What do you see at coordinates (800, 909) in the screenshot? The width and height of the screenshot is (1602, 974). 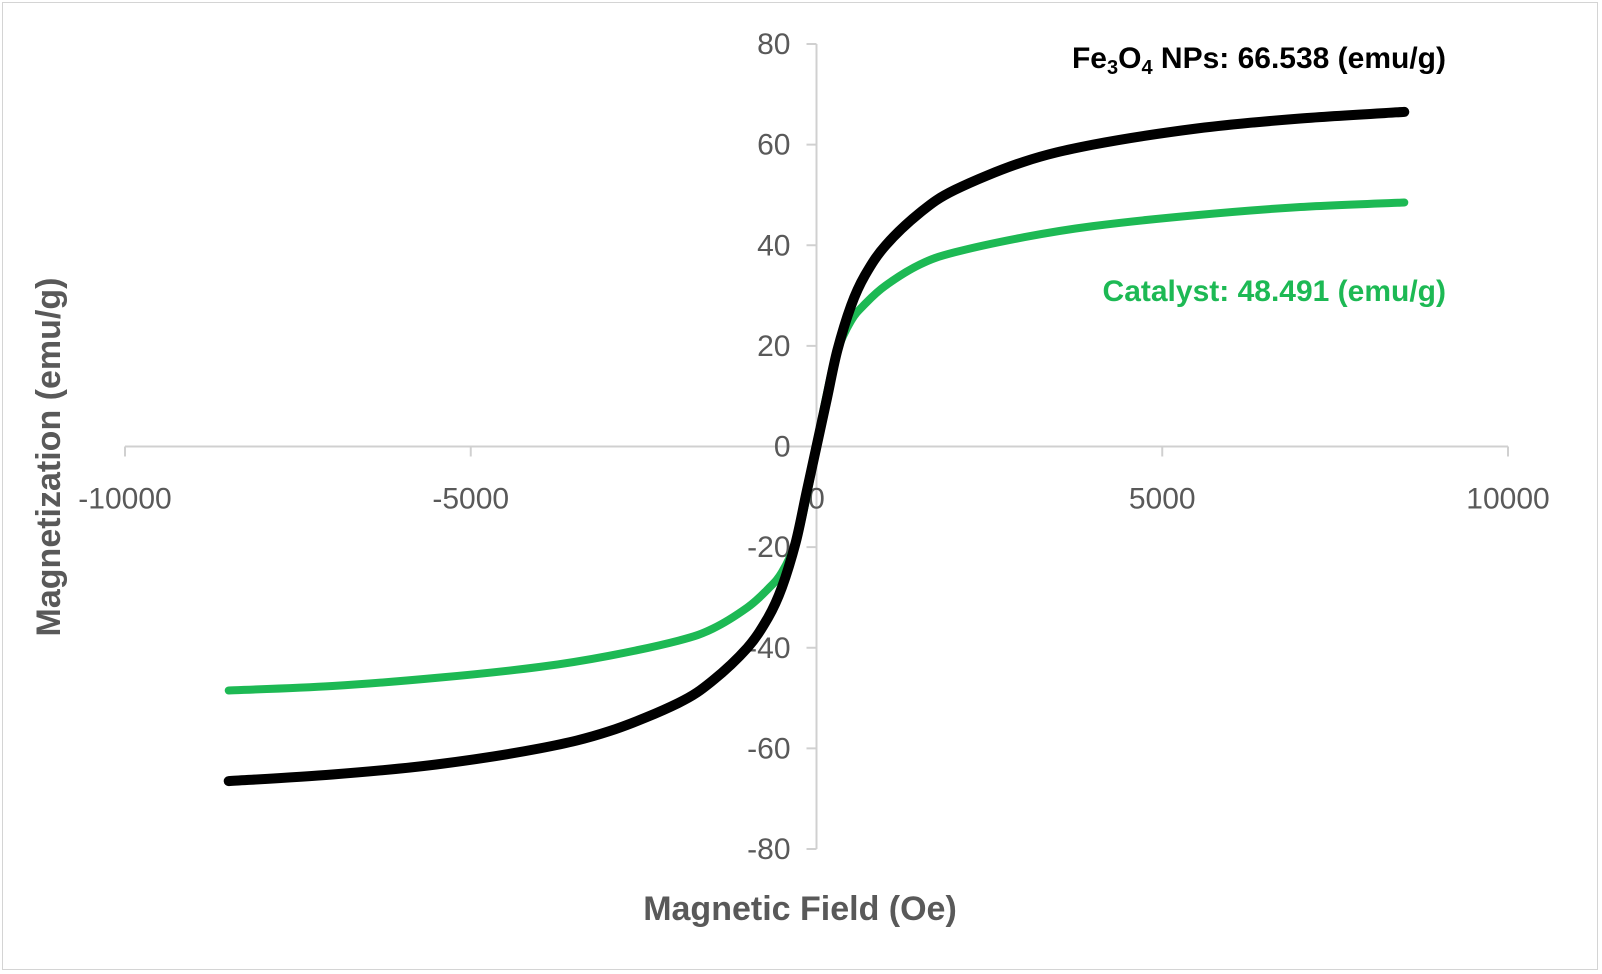 I see `x-axis-title: Magnetic Field (Oe)` at bounding box center [800, 909].